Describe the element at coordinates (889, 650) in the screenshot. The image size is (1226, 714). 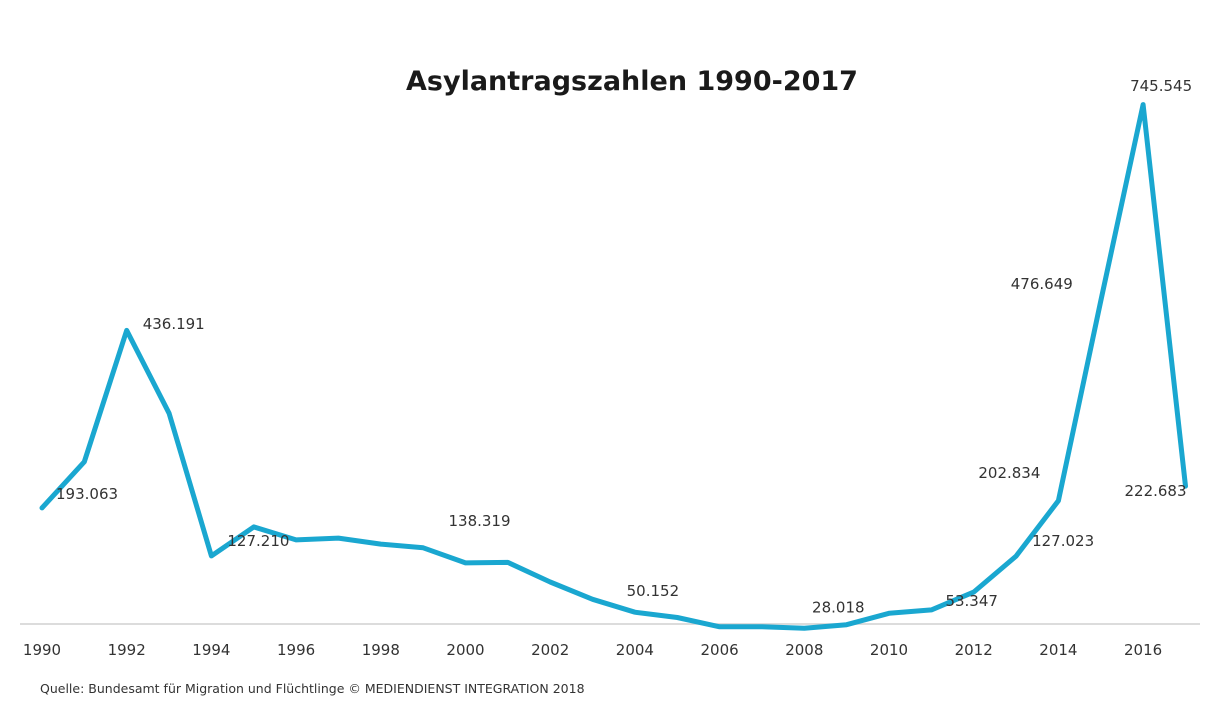
I see `x-tick-label: 2010` at that location.